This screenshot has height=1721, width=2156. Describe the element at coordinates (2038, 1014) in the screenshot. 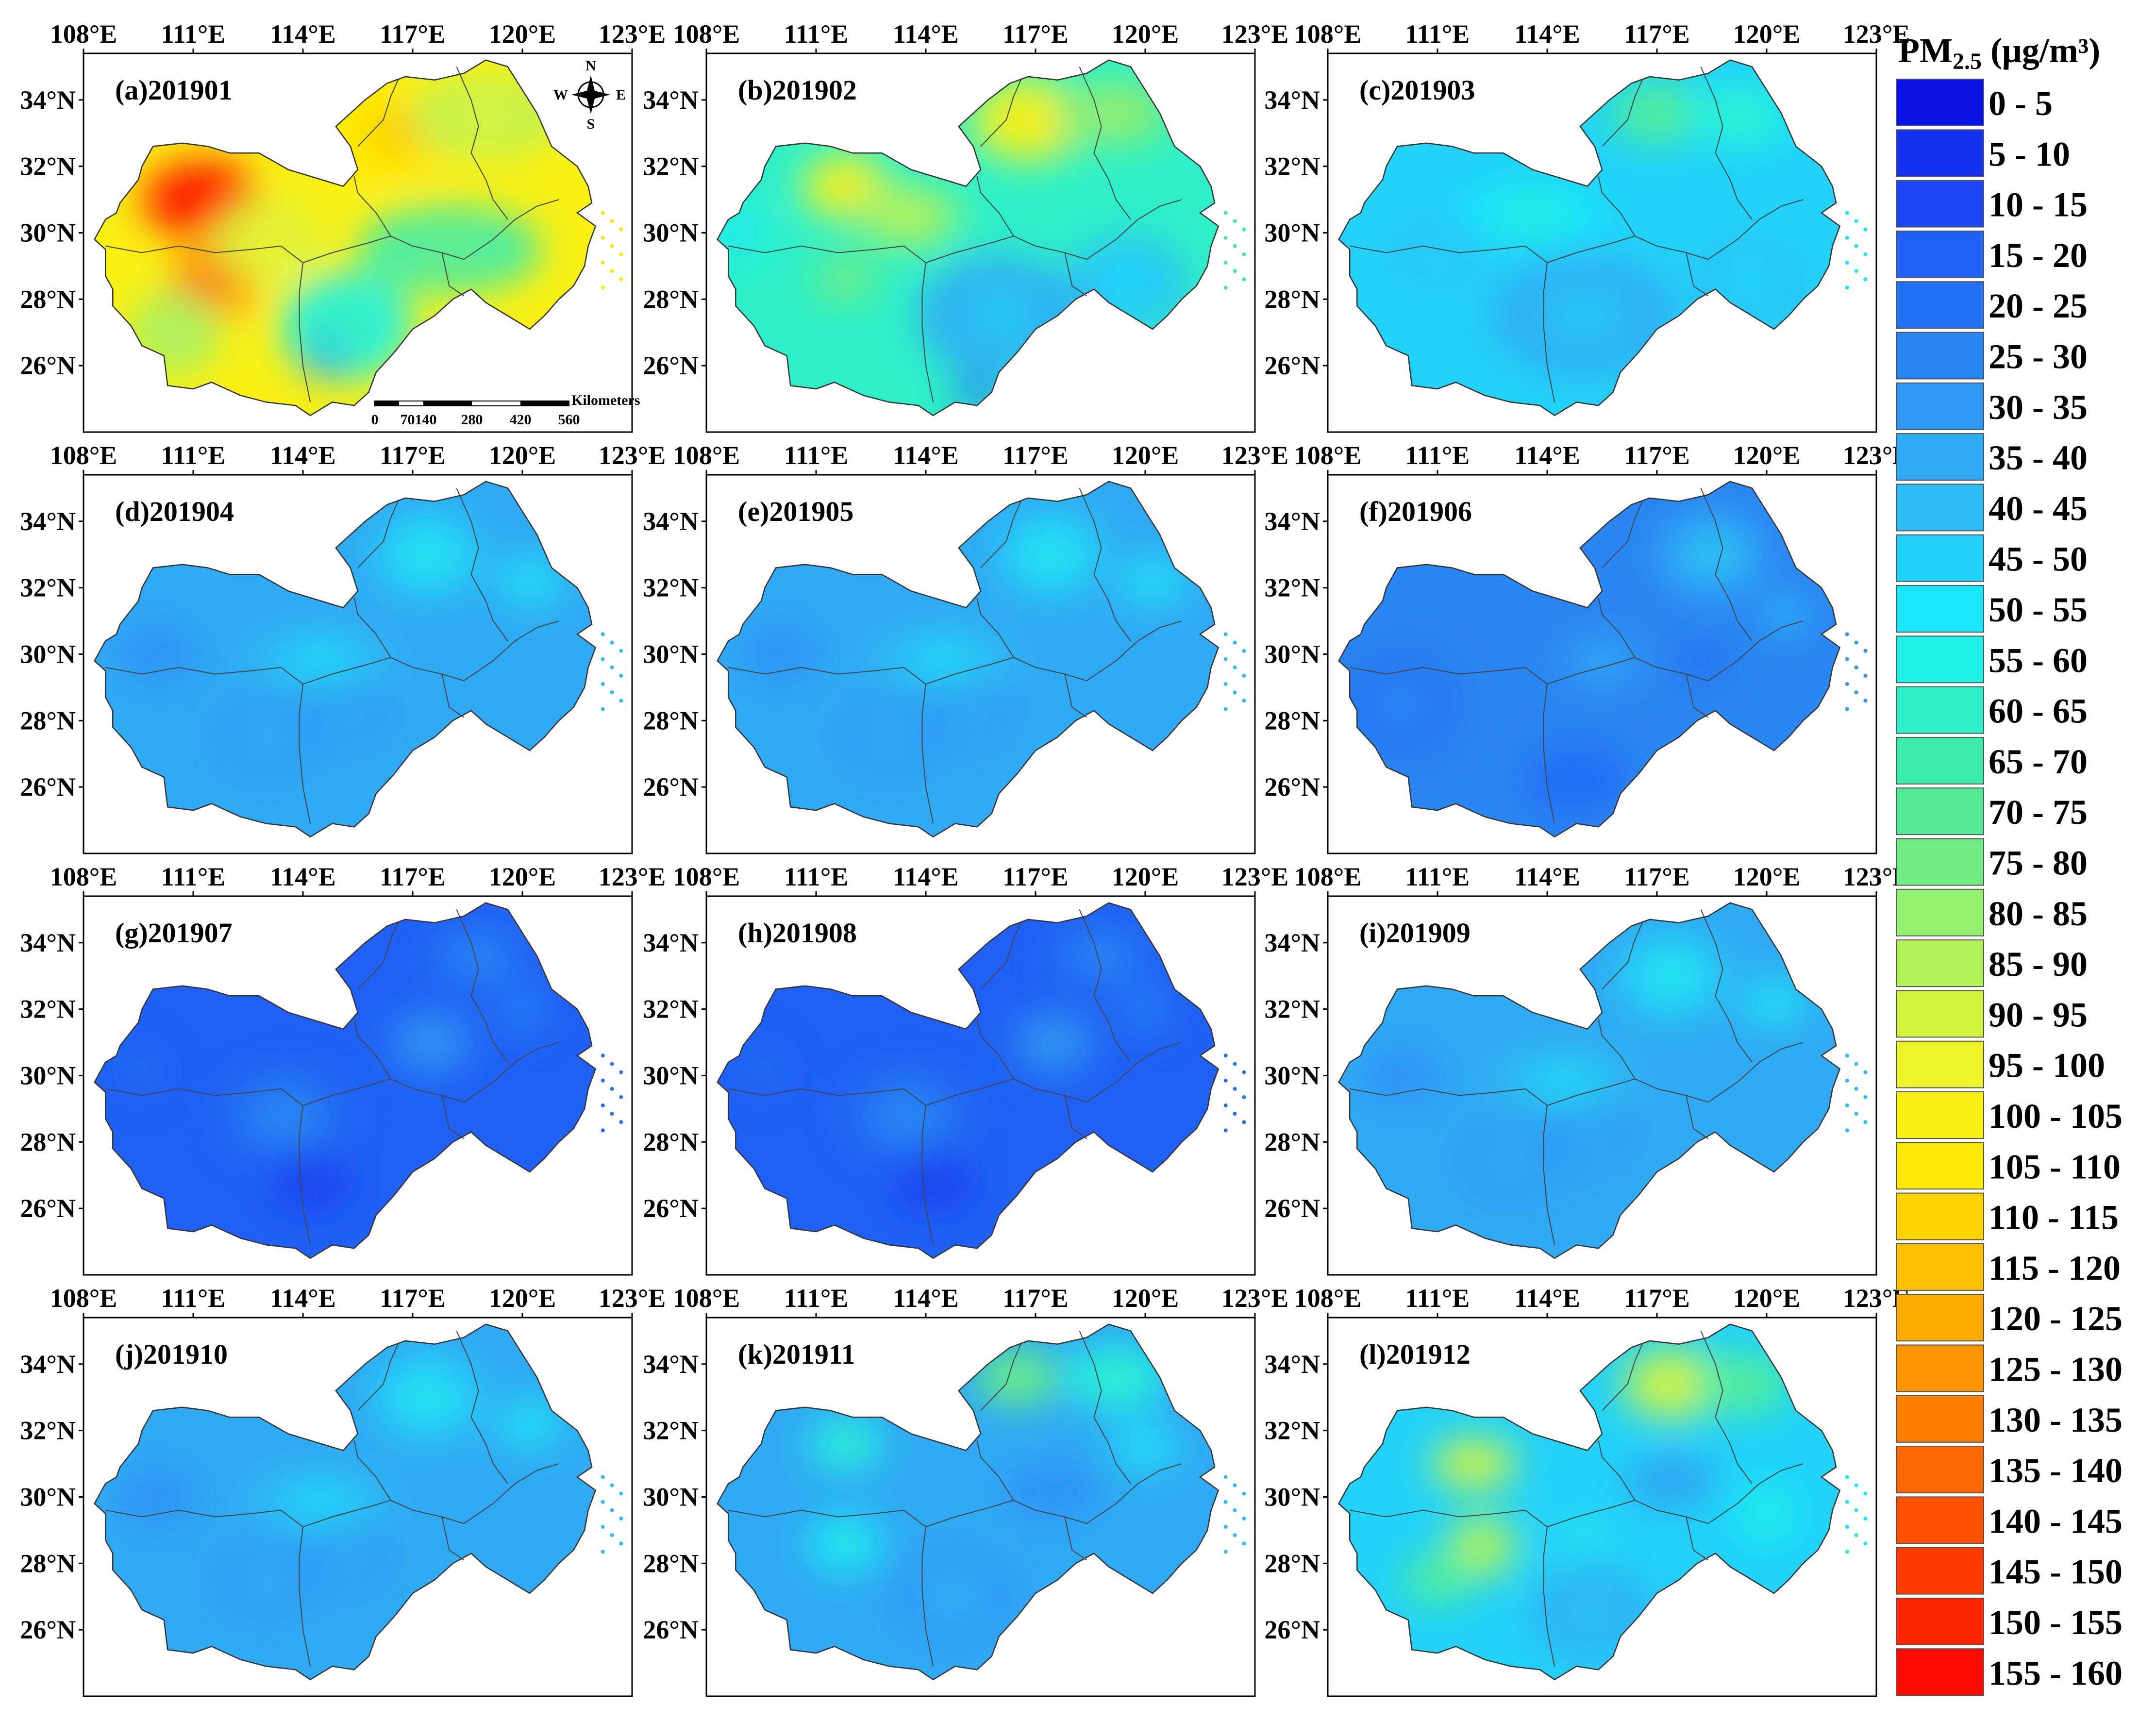

I see `legend-label: 90 - 95` at that location.